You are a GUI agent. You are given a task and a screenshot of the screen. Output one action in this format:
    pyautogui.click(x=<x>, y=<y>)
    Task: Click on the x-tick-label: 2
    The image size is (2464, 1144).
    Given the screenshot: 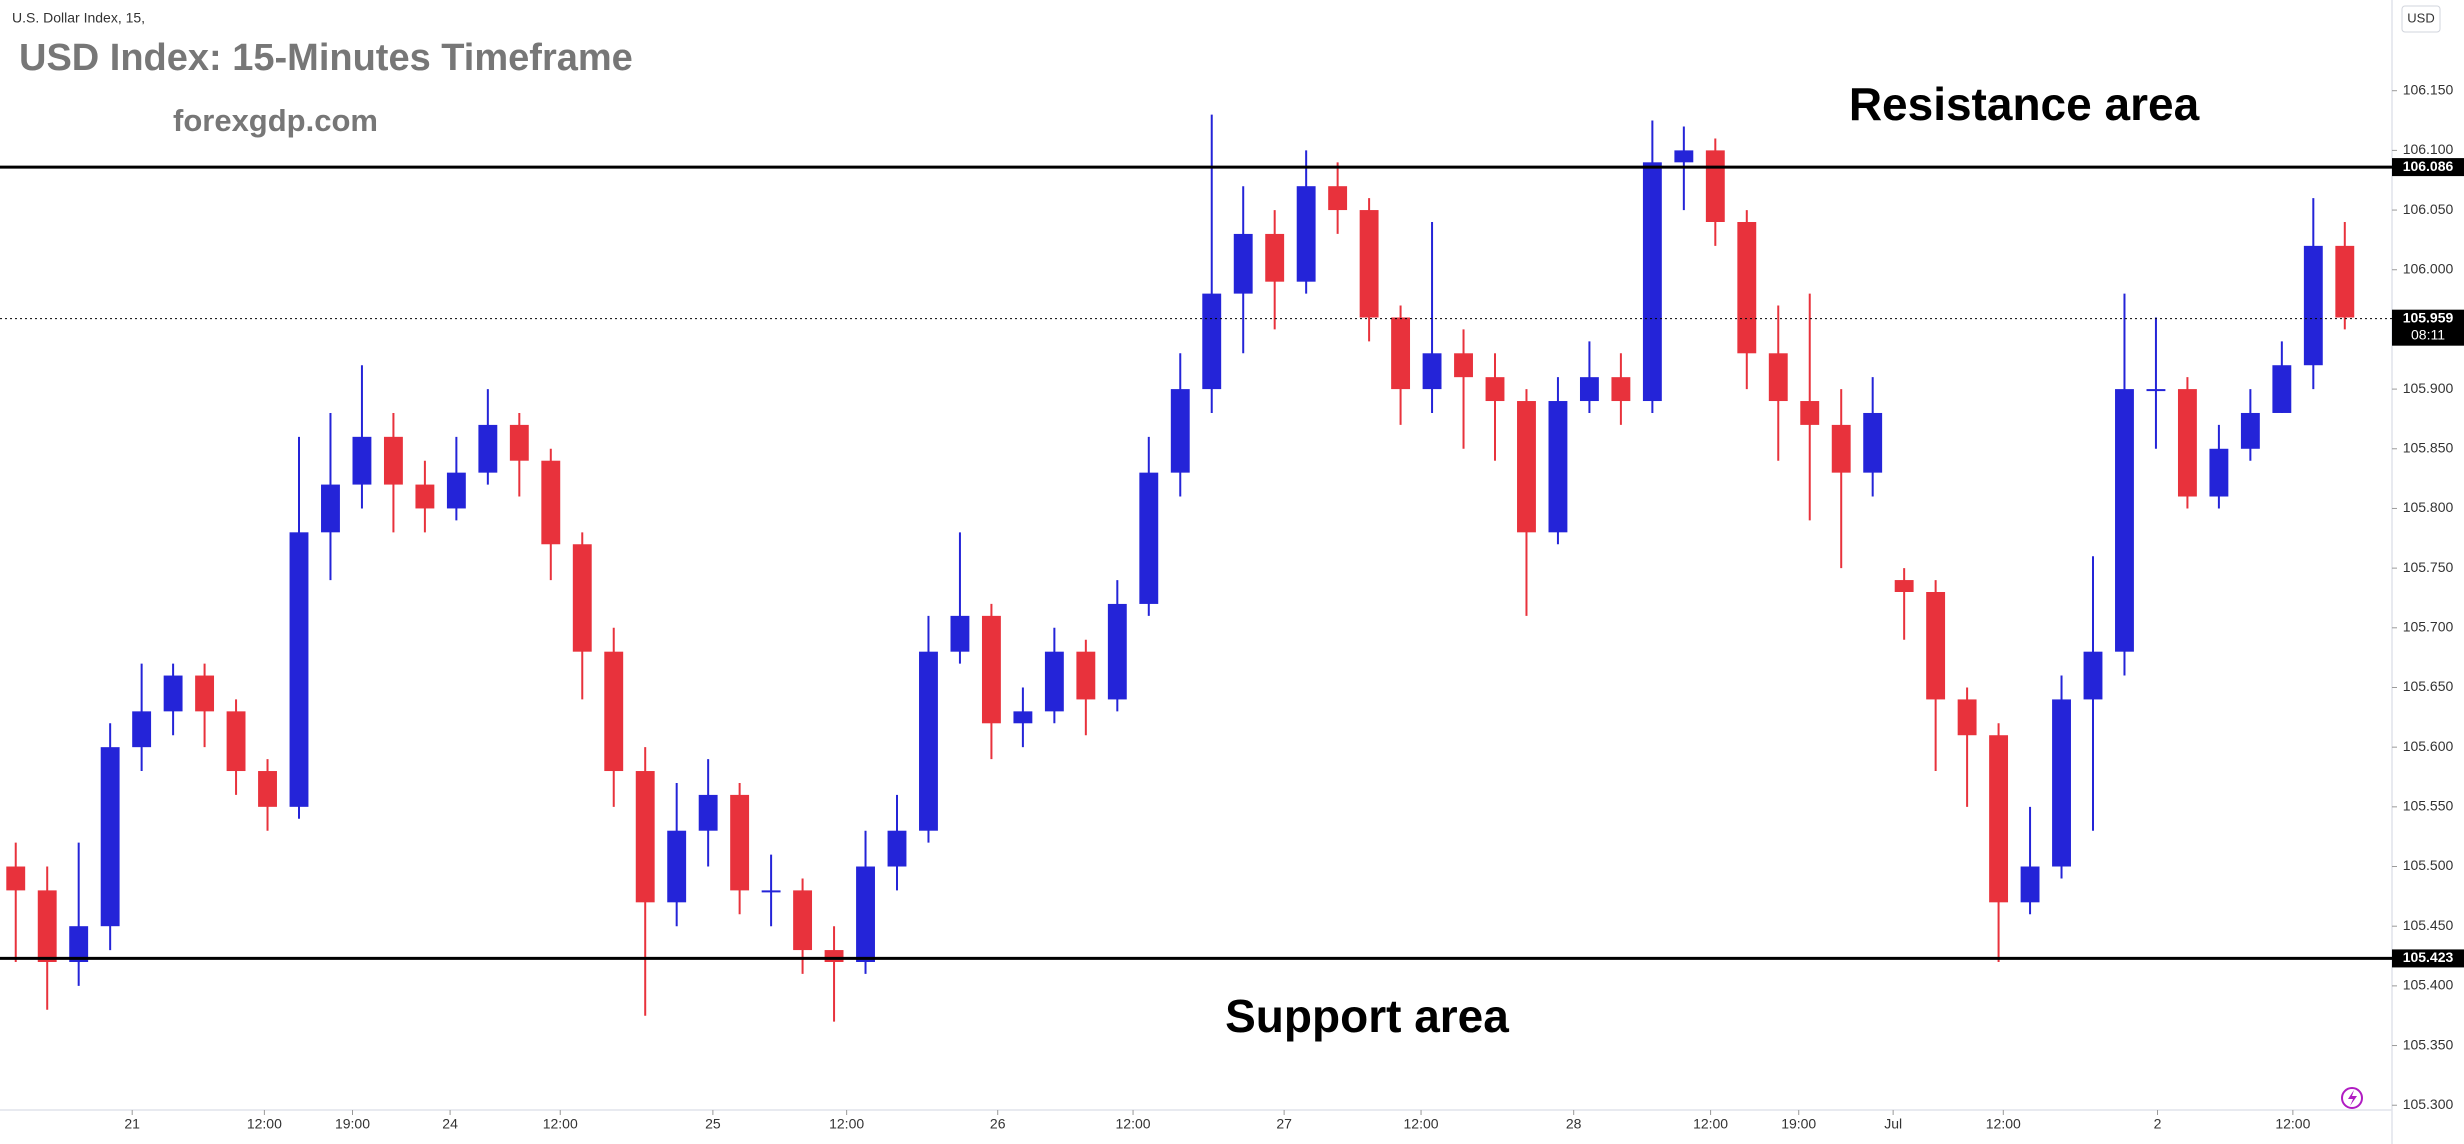 What is the action you would take?
    pyautogui.click(x=2158, y=1124)
    